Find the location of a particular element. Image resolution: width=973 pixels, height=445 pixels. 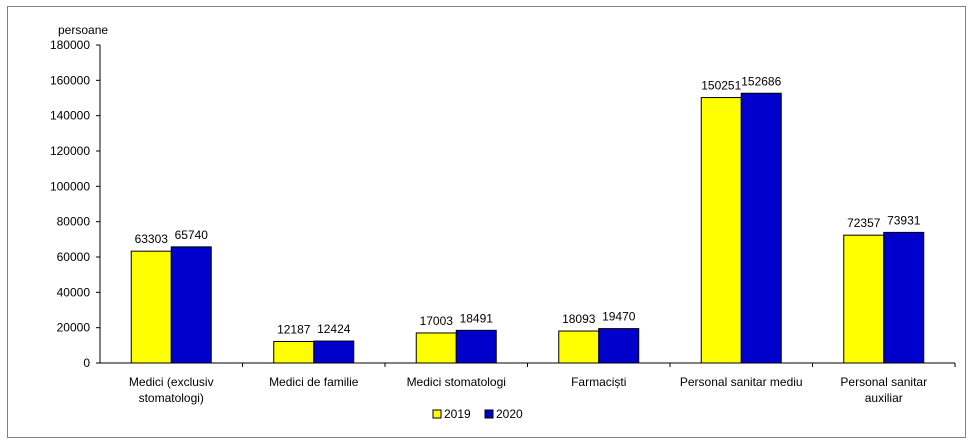

x-category-label: Medici (exclusiv is located at coordinates (171, 382).